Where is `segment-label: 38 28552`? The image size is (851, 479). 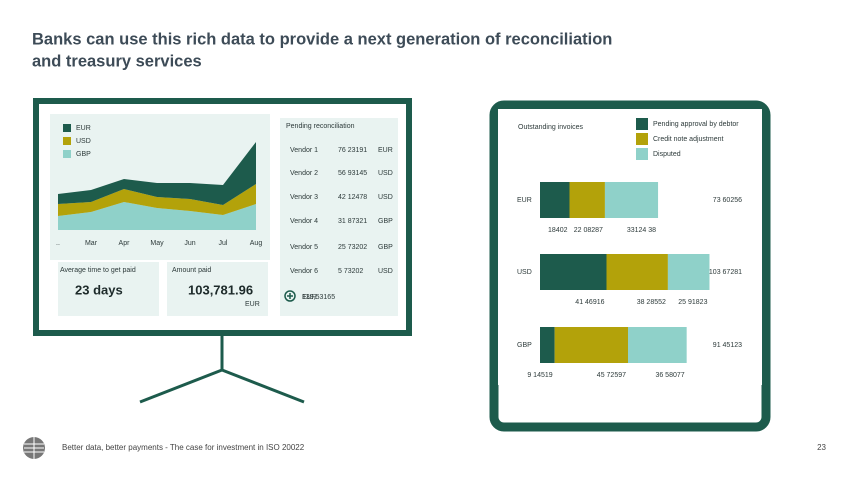
segment-label: 38 28552 is located at coordinates (651, 302).